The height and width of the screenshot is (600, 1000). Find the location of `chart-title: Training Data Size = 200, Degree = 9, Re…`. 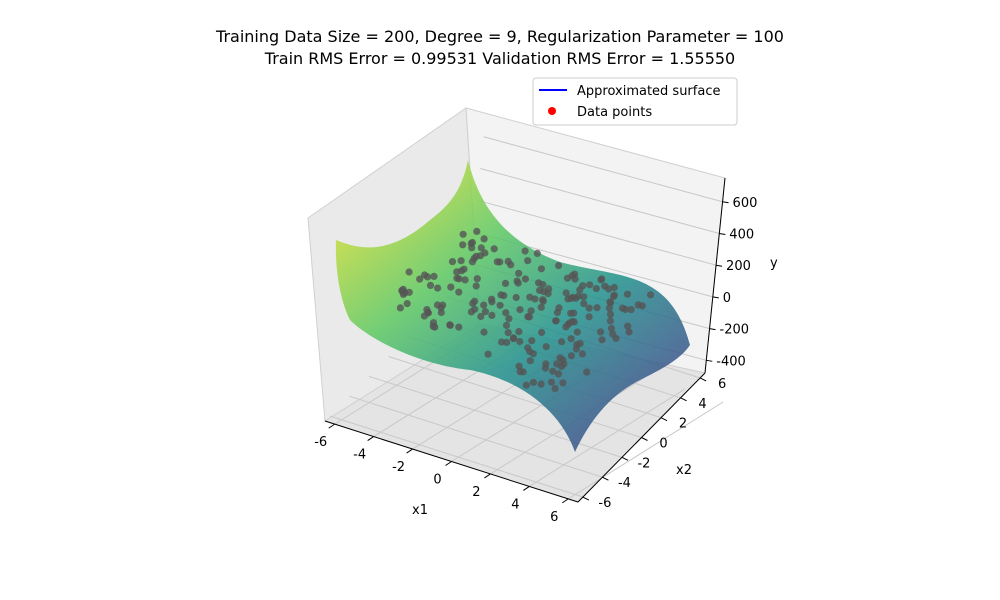

chart-title: Training Data Size = 200, Degree = 9, Re… is located at coordinates (500, 36).